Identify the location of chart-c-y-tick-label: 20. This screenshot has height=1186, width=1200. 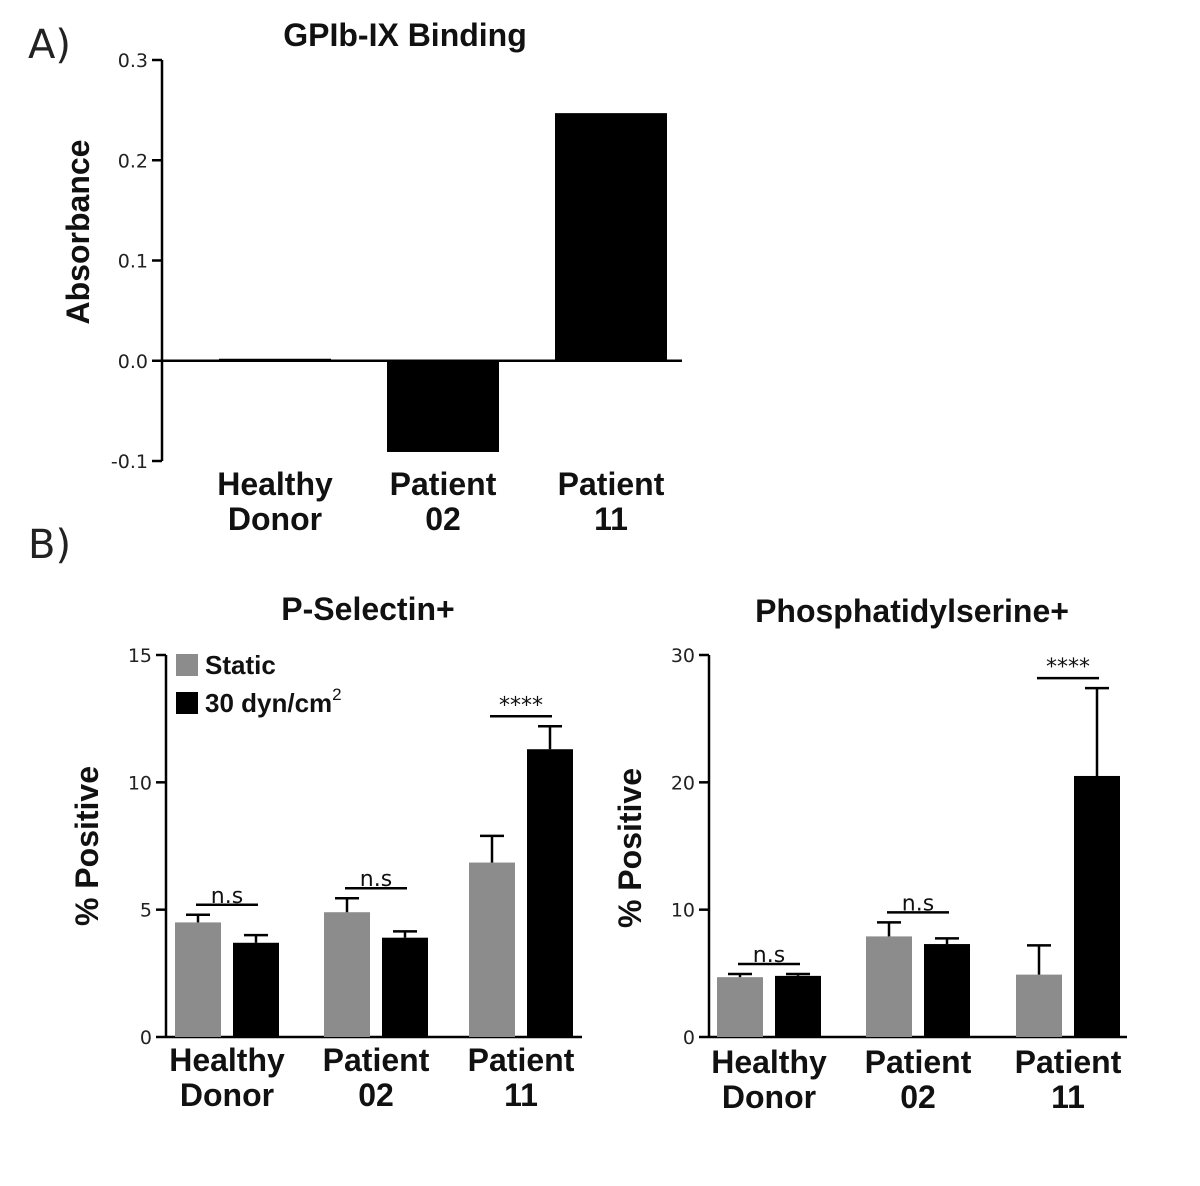
(683, 783).